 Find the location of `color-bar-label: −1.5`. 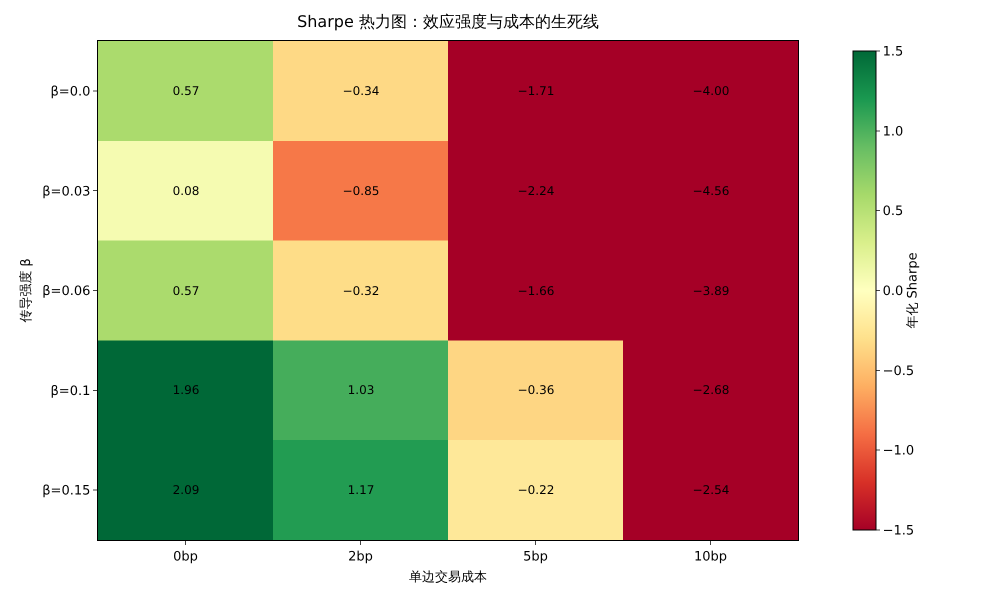

color-bar-label: −1.5 is located at coordinates (898, 531).